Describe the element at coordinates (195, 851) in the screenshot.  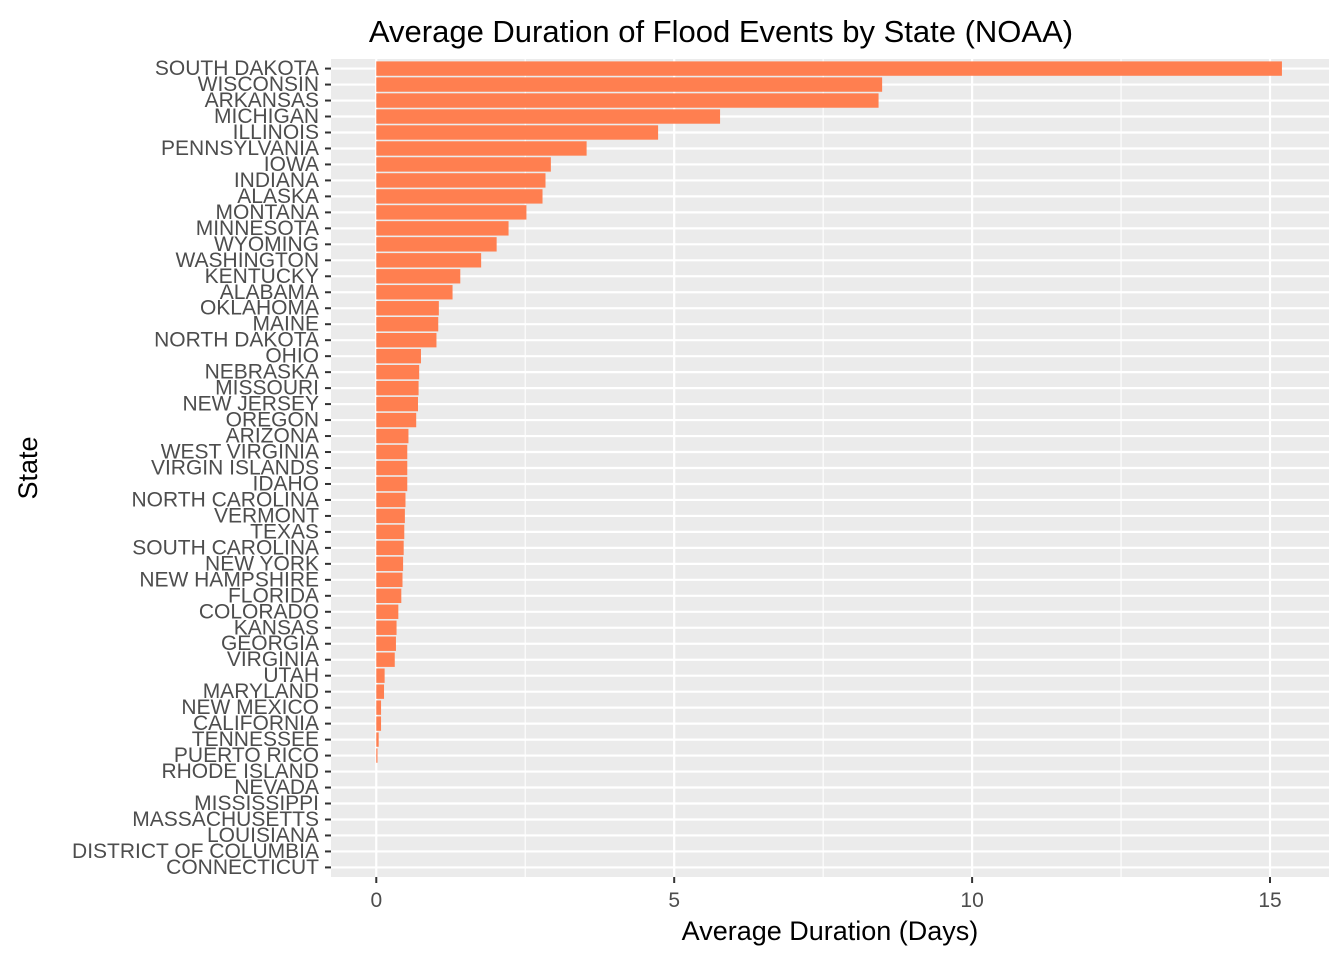
I see `y-tick-label: DISTRICT OF COLUMBIA` at that location.